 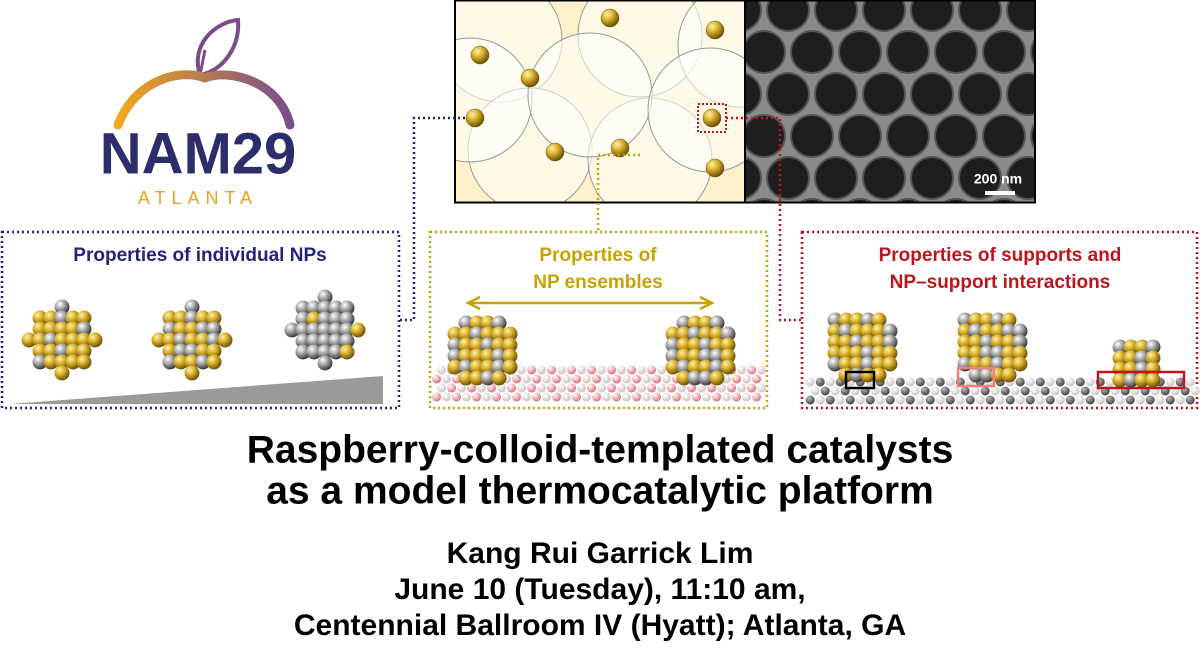 I want to click on template-sphere, so click(x=590, y=95).